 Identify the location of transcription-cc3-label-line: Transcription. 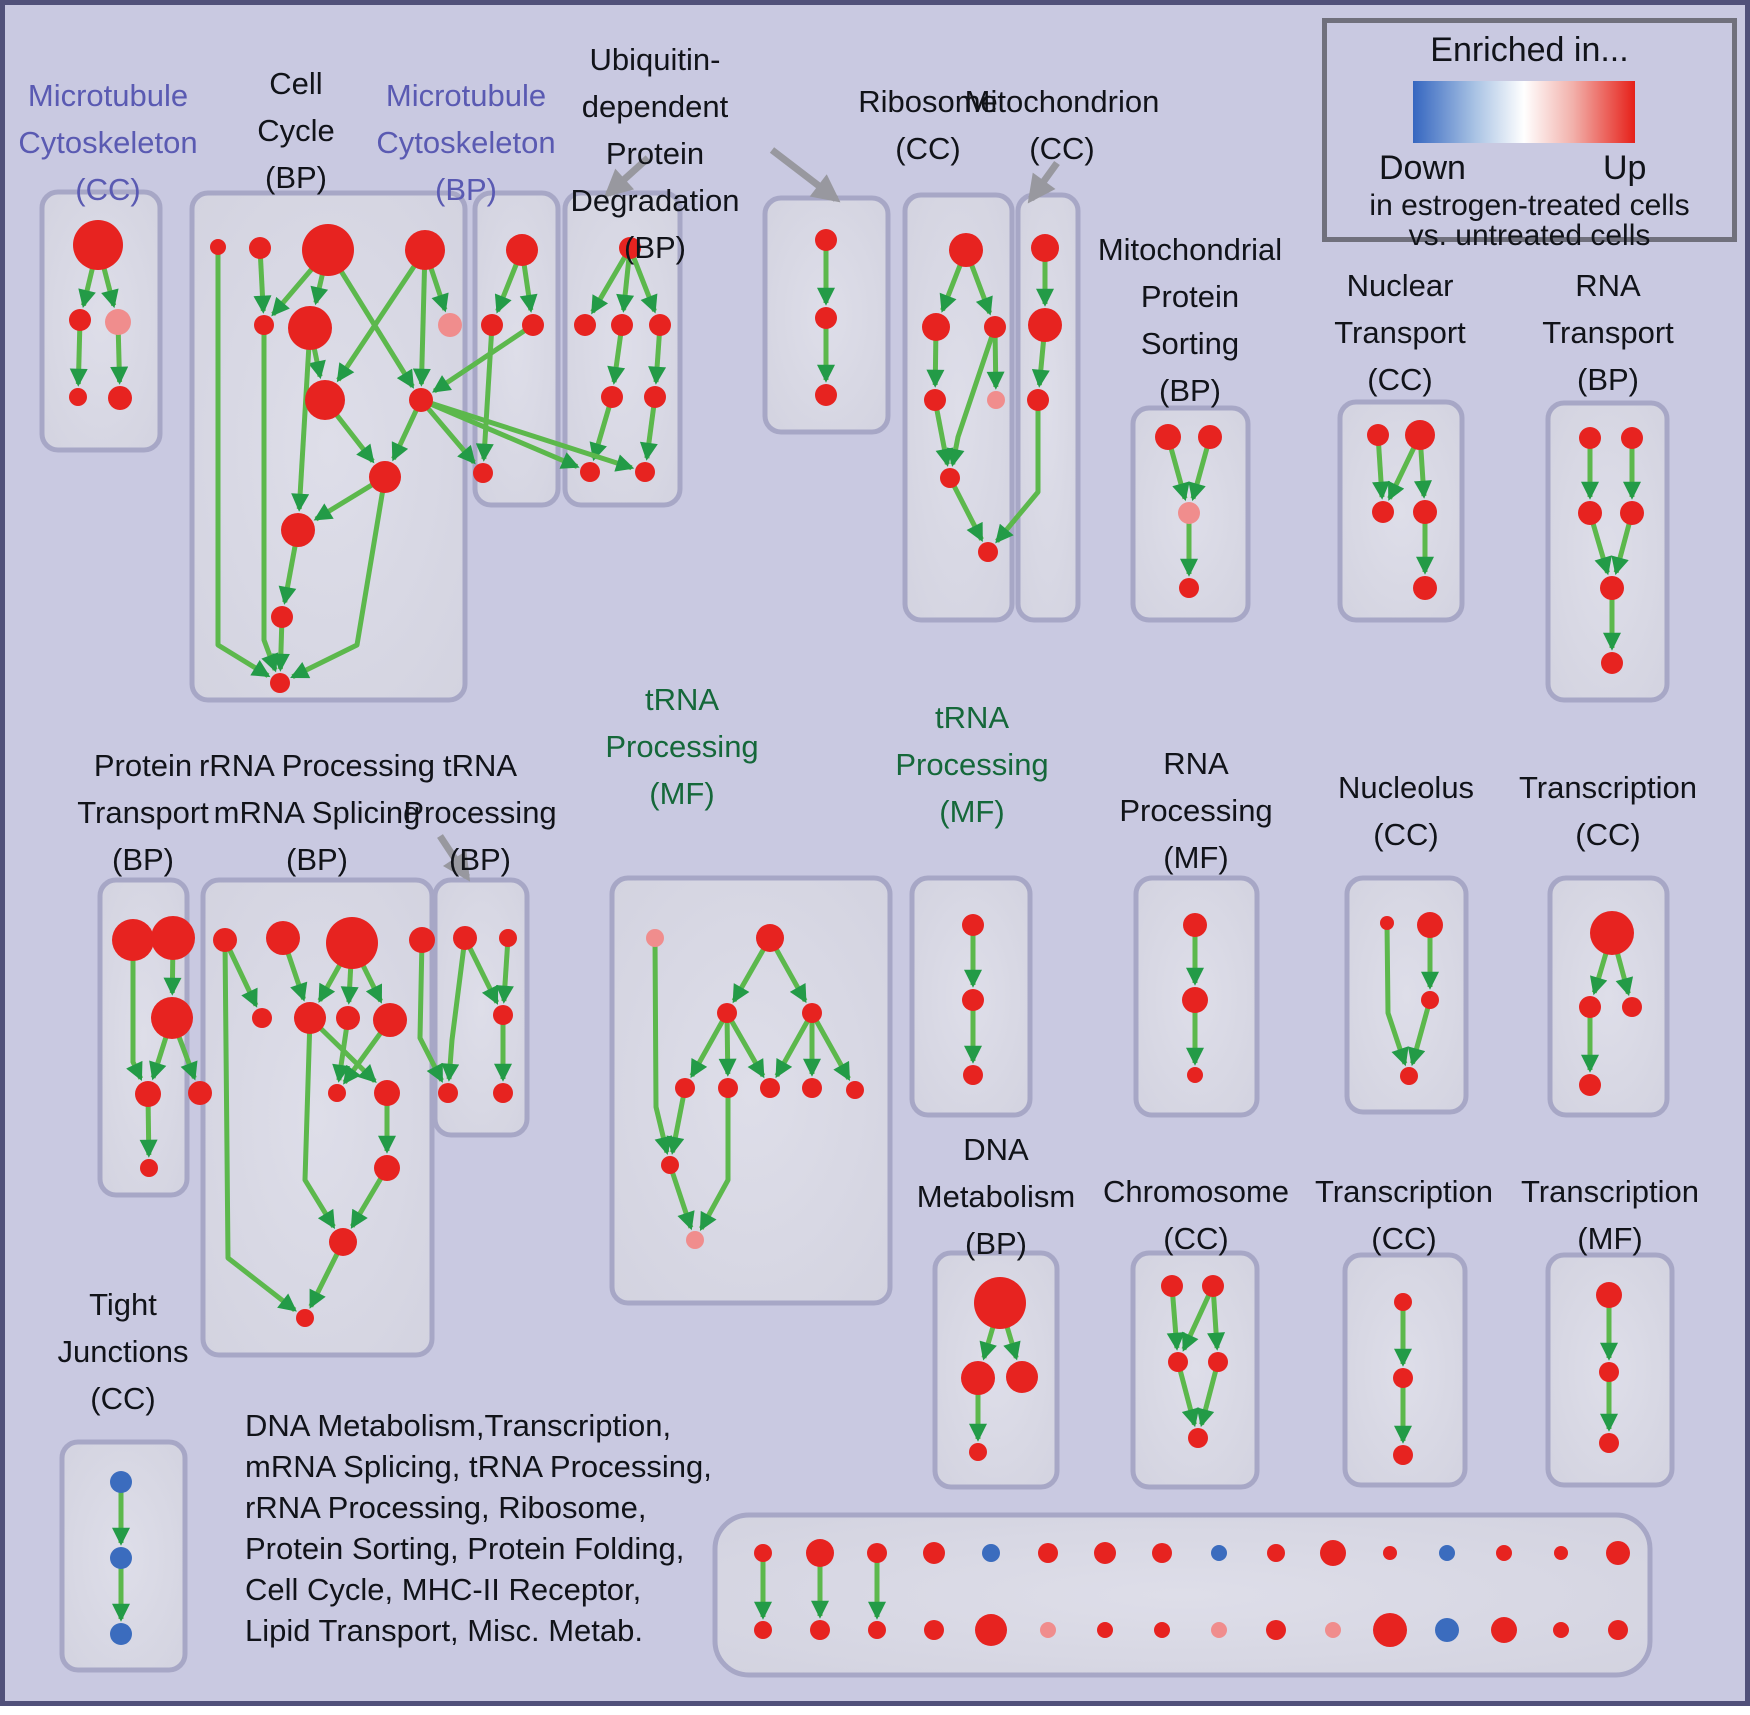
(1404, 1191).